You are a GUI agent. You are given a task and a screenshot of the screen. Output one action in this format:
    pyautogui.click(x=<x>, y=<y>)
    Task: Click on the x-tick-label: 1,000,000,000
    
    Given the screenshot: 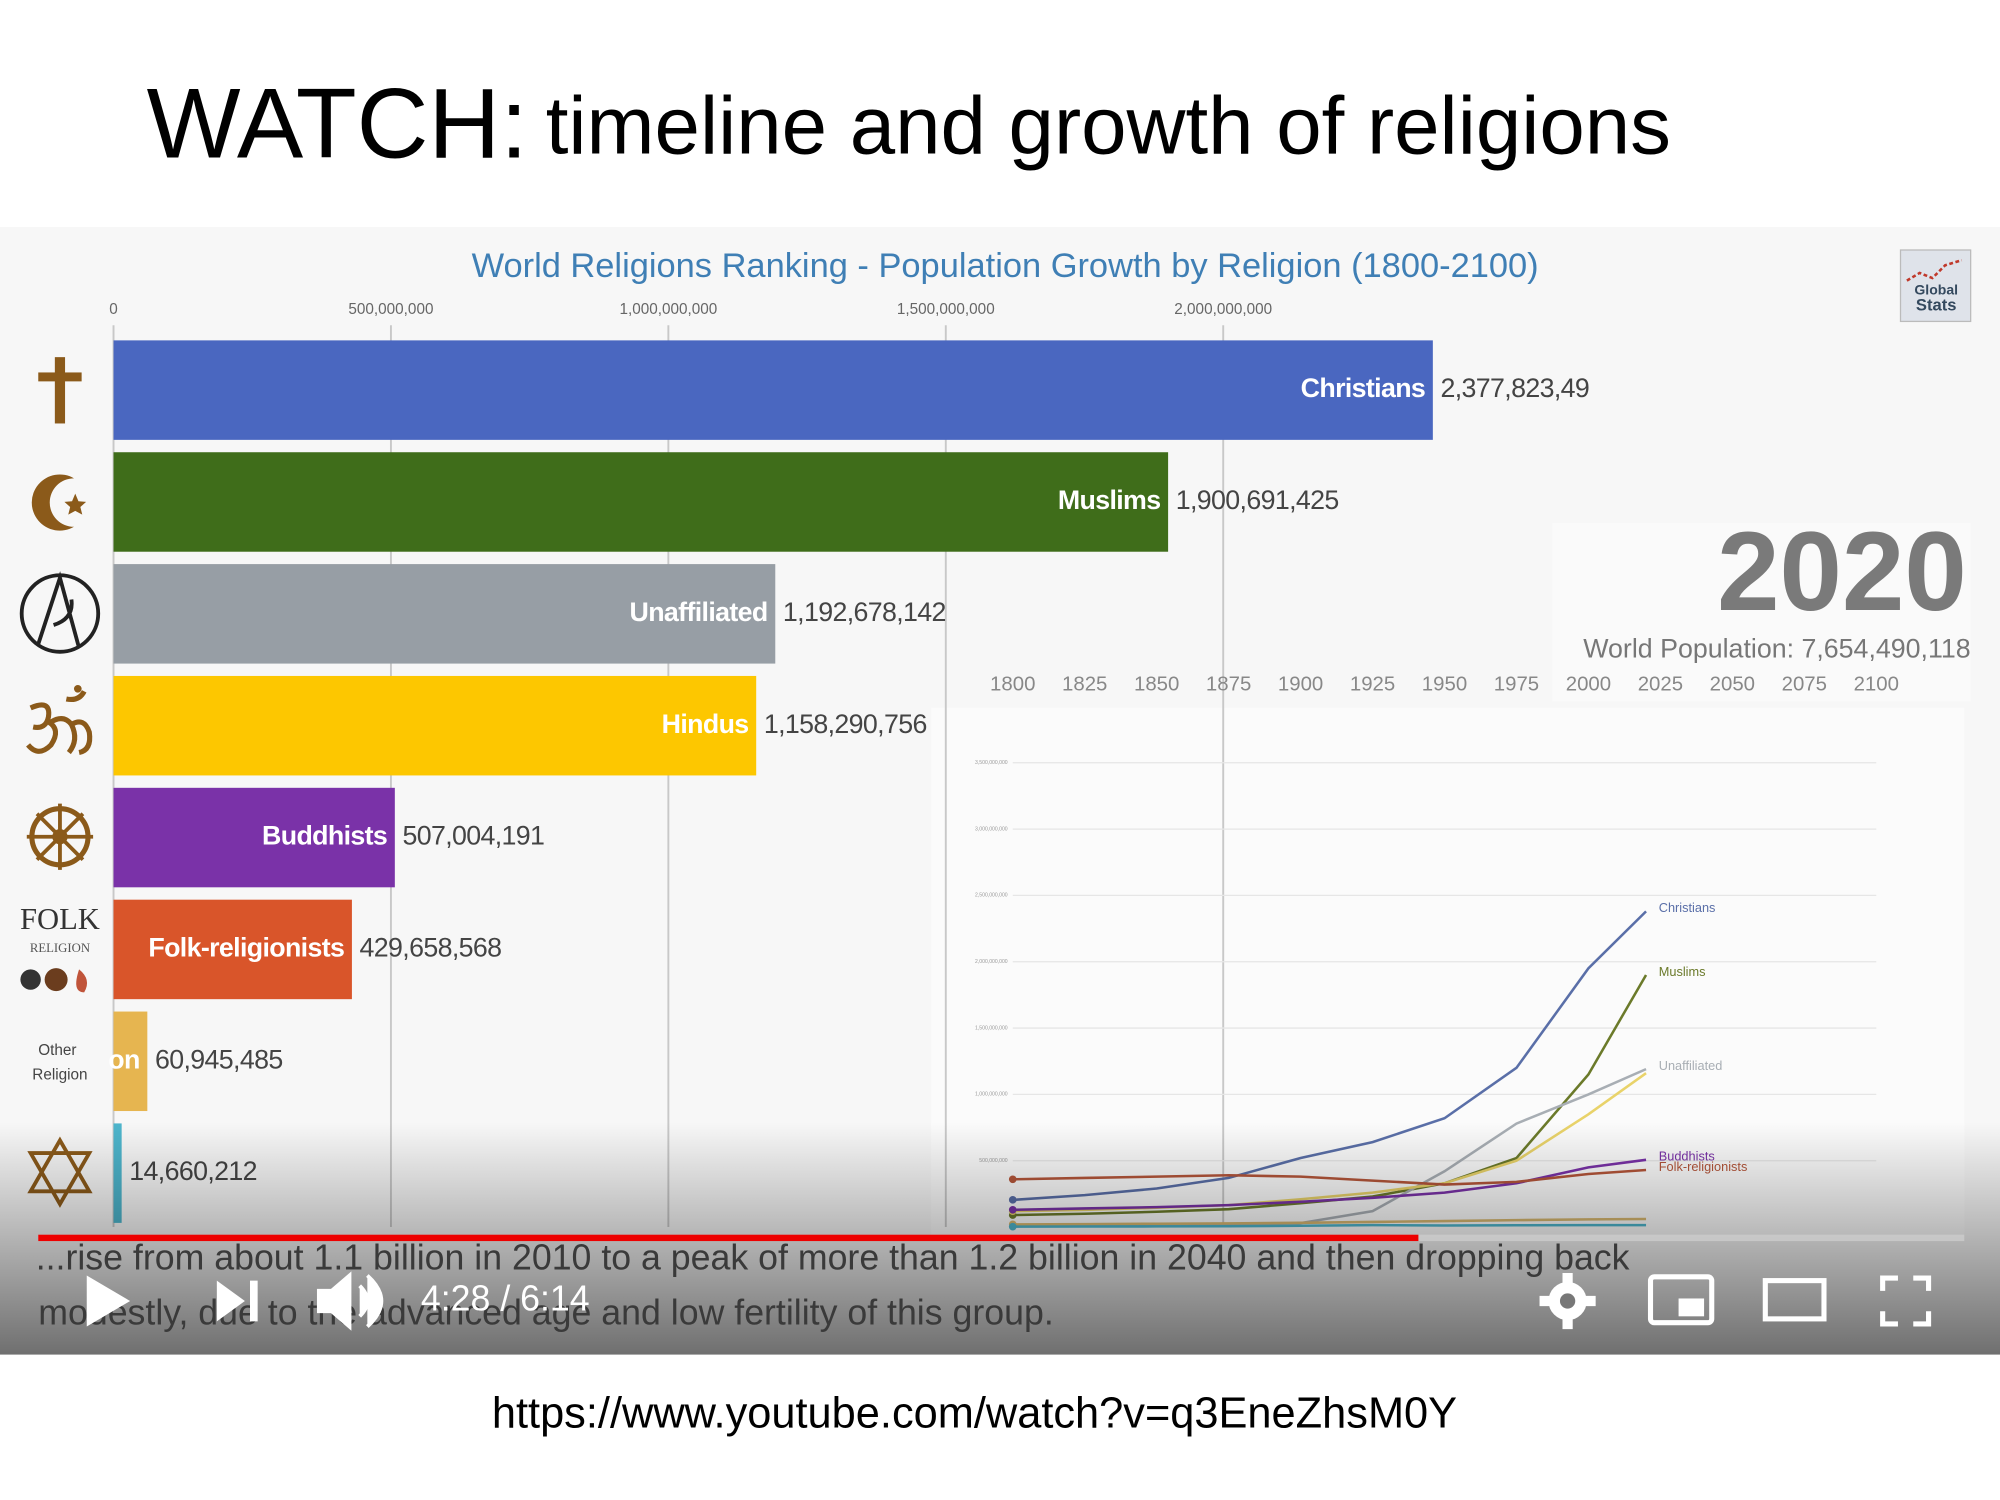 What is the action you would take?
    pyautogui.click(x=668, y=309)
    